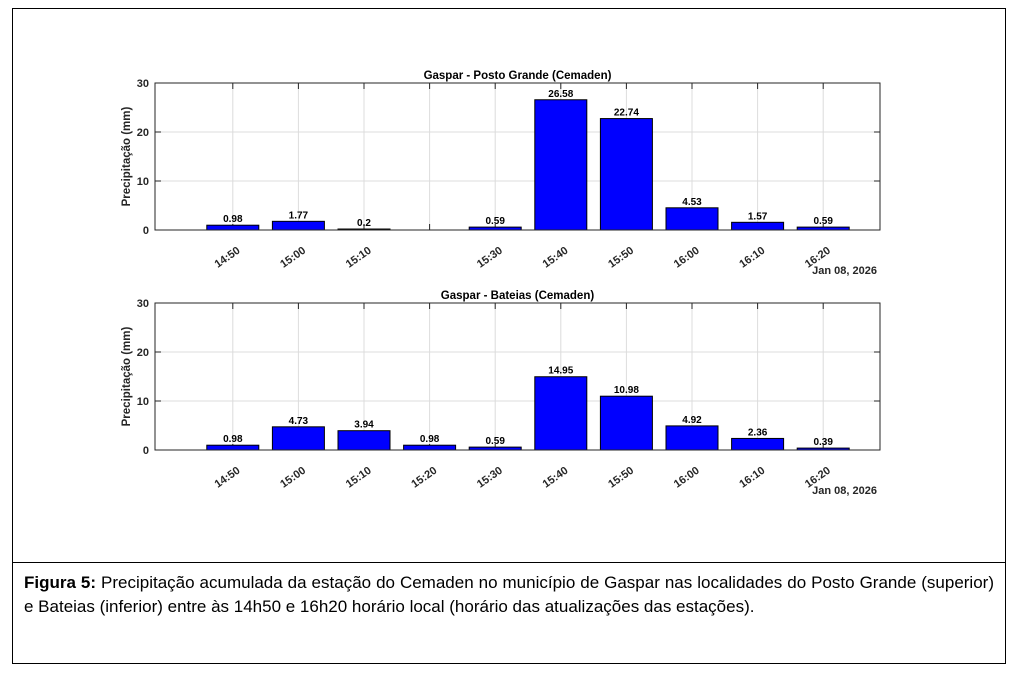  I want to click on chart-1-date-label: Jan 08, 2026, so click(844, 271).